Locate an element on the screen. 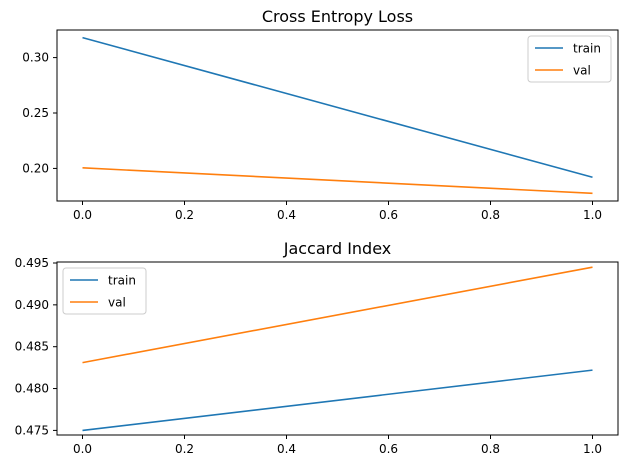 This screenshot has width=628, height=466. y-tick-label: 0.25 is located at coordinates (35, 113).